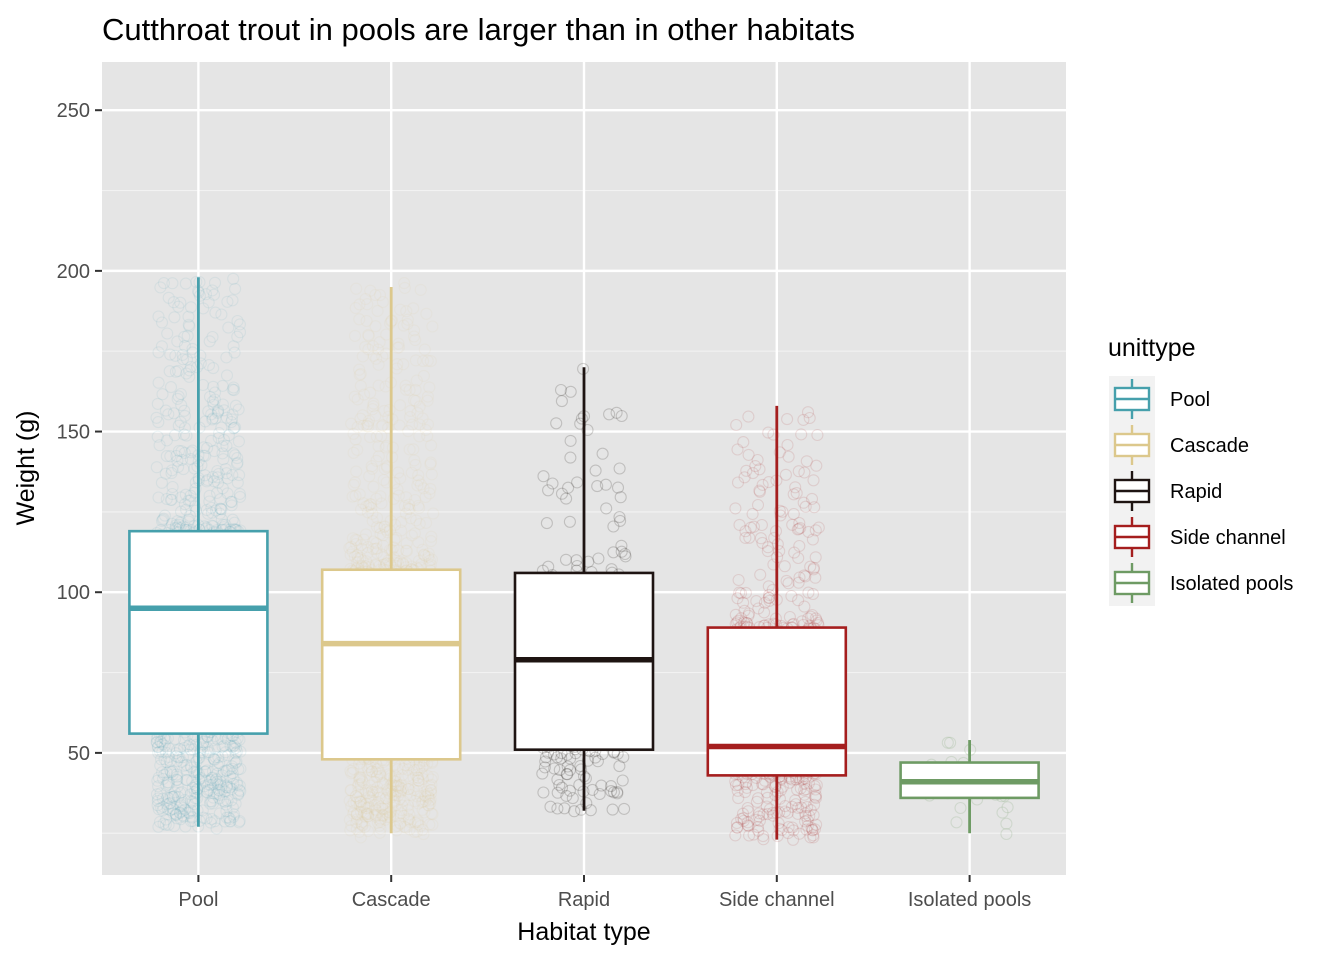 The height and width of the screenshot is (960, 1344). What do you see at coordinates (73, 433) in the screenshot?
I see `y-tick-label: 150` at bounding box center [73, 433].